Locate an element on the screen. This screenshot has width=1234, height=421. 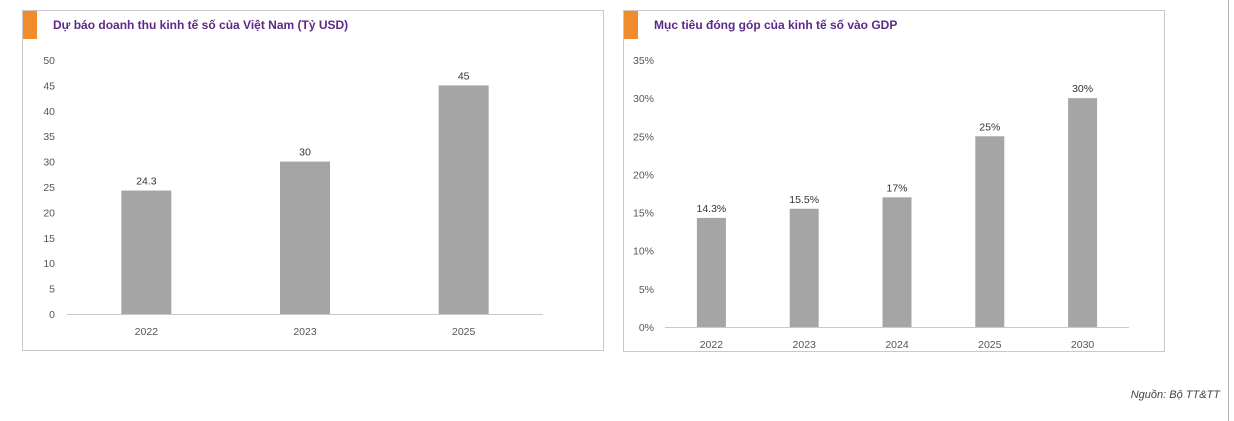
x-tick-label: 2030 is located at coordinates (1083, 345).